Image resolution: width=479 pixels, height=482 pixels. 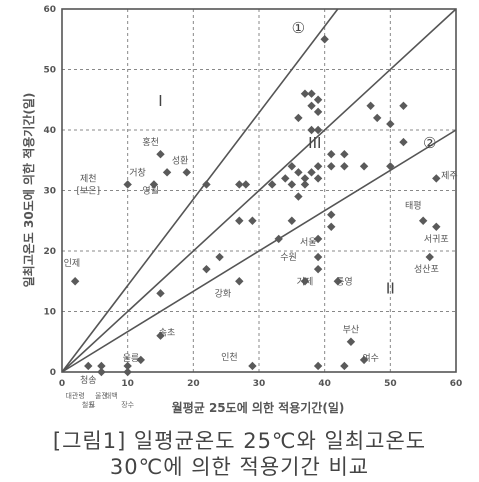 I want to click on x-tick-label: 50, so click(x=390, y=384).